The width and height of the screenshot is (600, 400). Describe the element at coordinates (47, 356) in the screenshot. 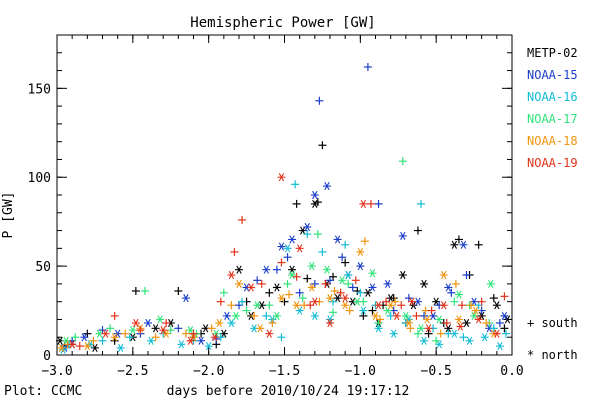

I see `y-tick-label: 0` at that location.